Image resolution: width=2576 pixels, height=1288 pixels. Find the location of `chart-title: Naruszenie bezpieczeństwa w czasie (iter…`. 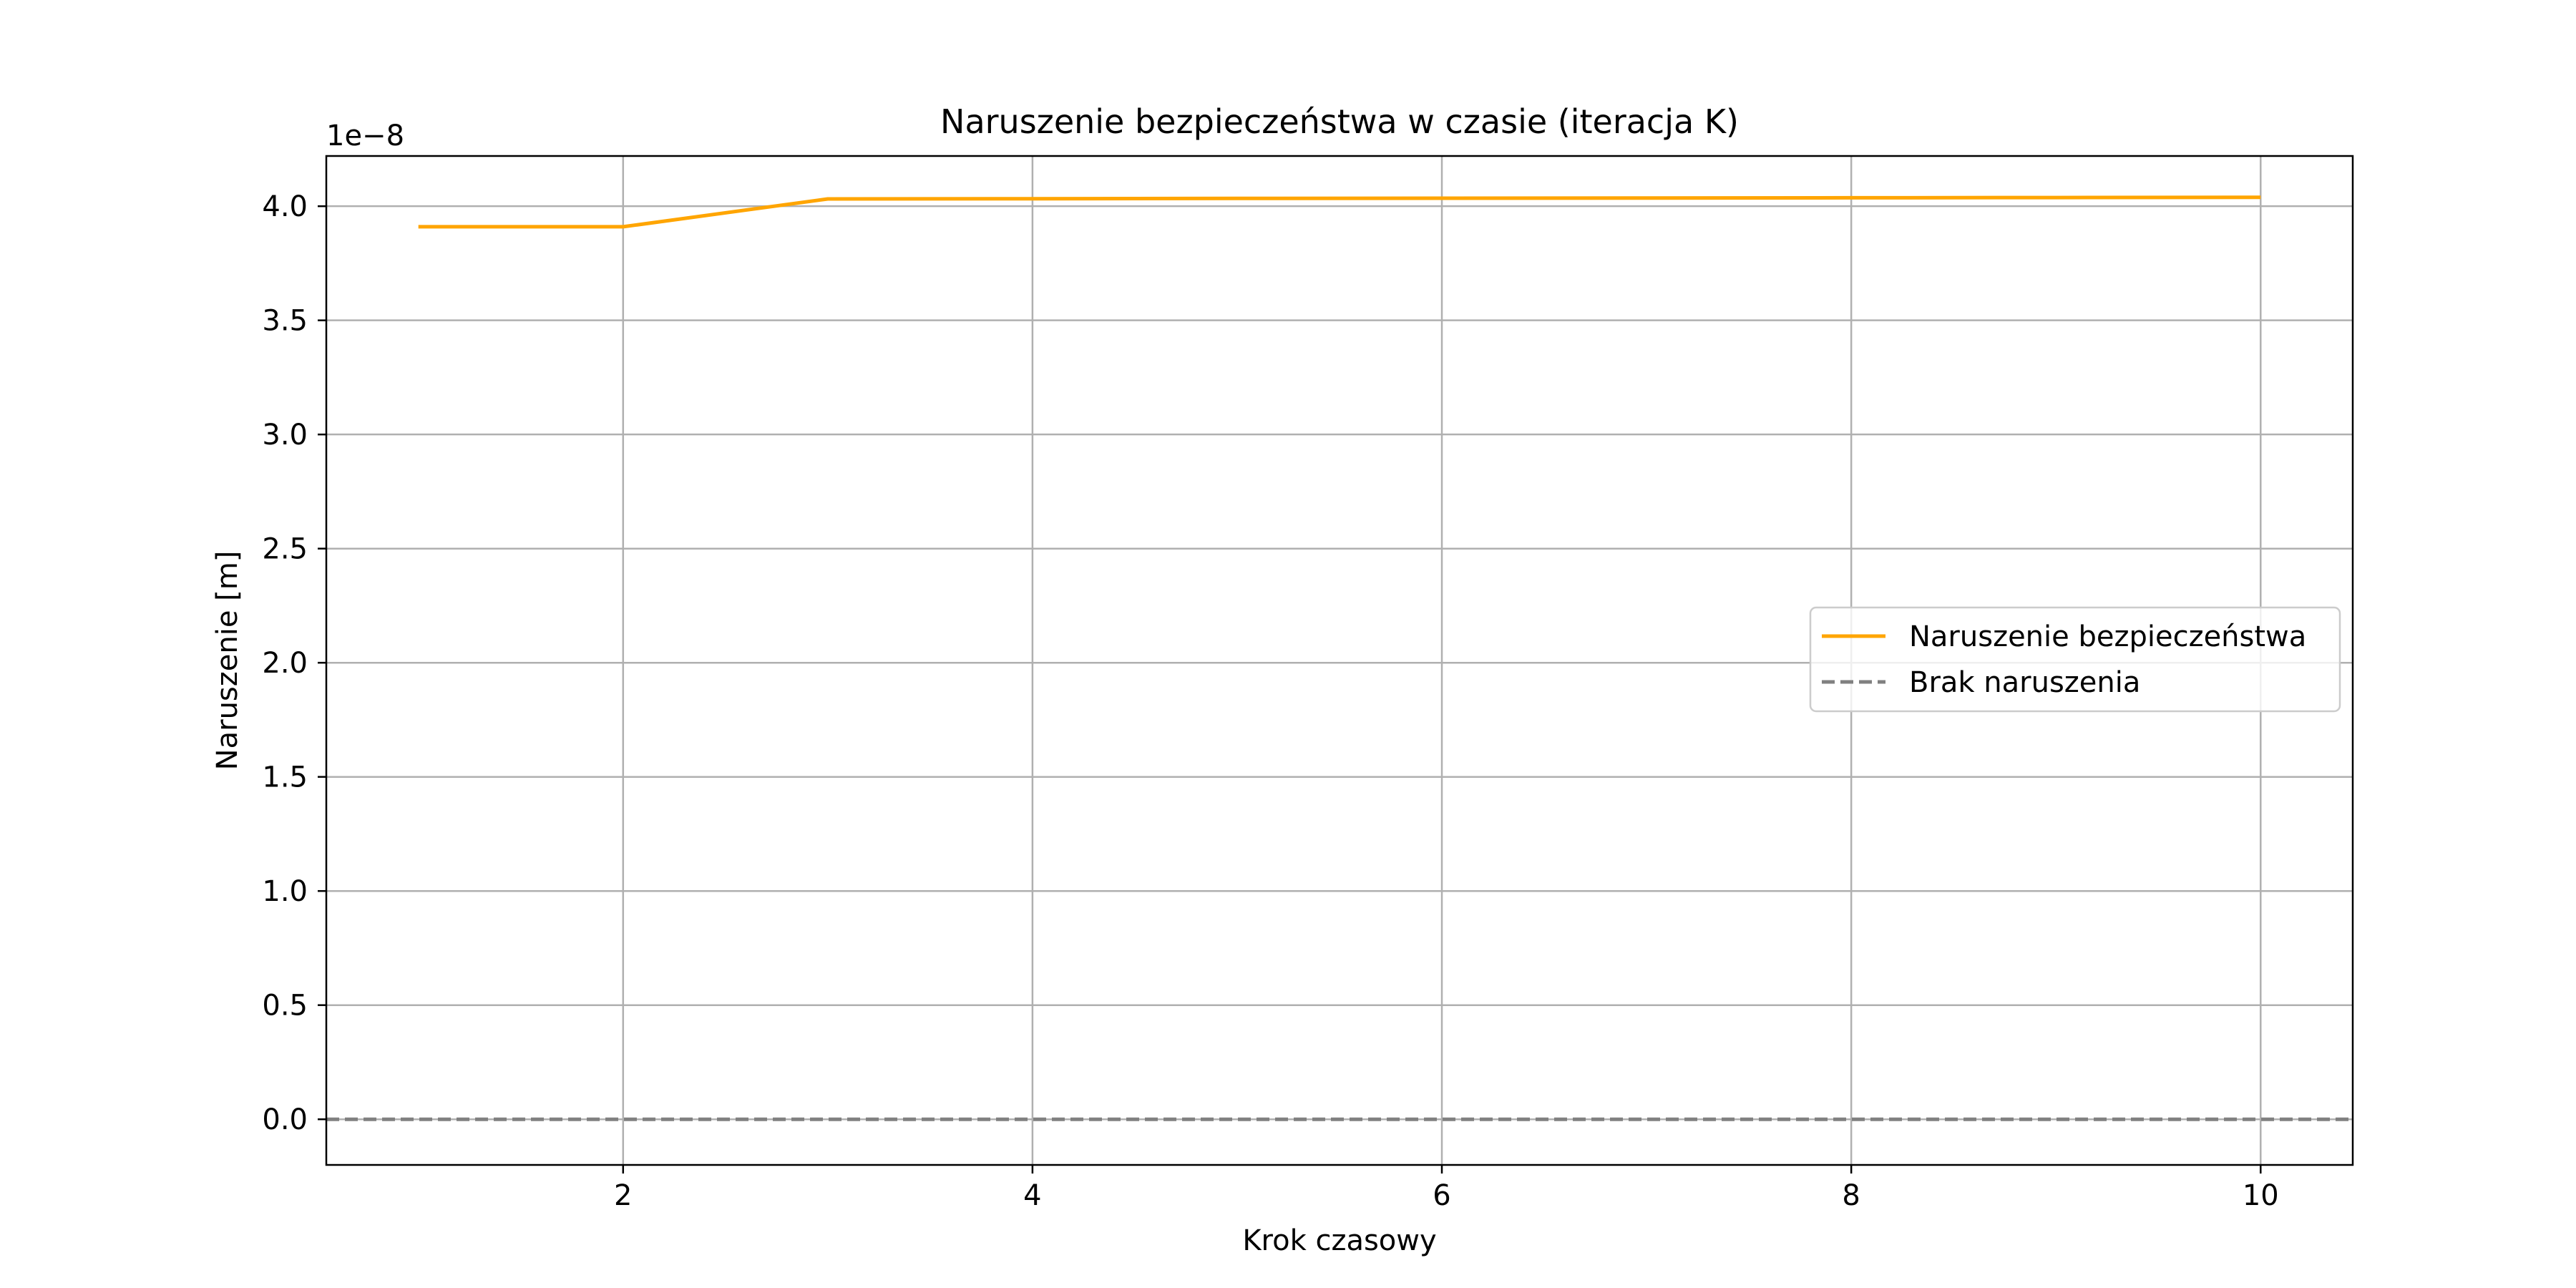

chart-title: Naruszenie bezpieczeństwa w czasie (iter… is located at coordinates (1339, 122).